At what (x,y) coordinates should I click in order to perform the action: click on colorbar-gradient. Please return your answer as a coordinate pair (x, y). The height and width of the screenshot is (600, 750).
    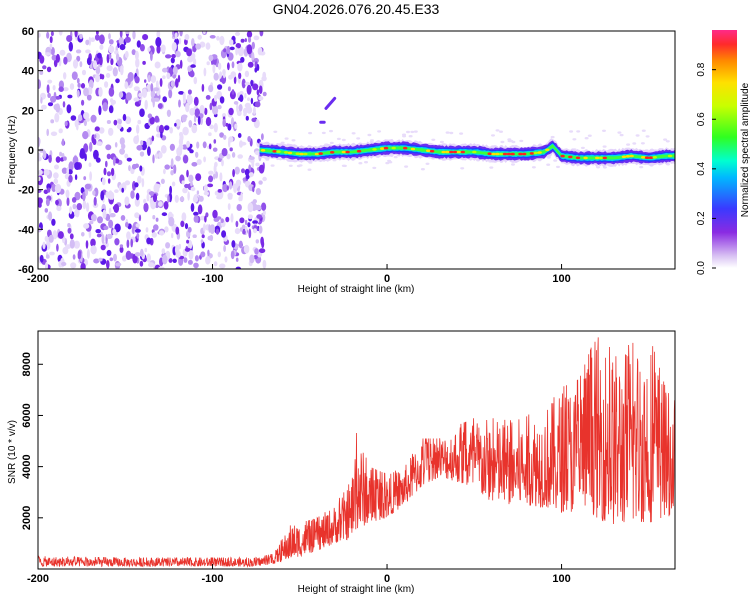
    Looking at the image, I should click on (724, 149).